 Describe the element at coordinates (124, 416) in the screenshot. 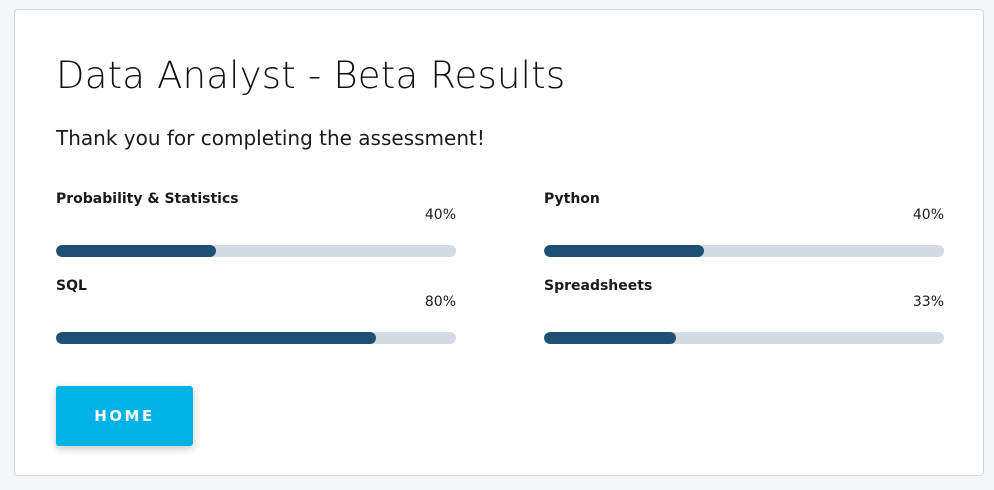

I see `home-button: HOME` at that location.